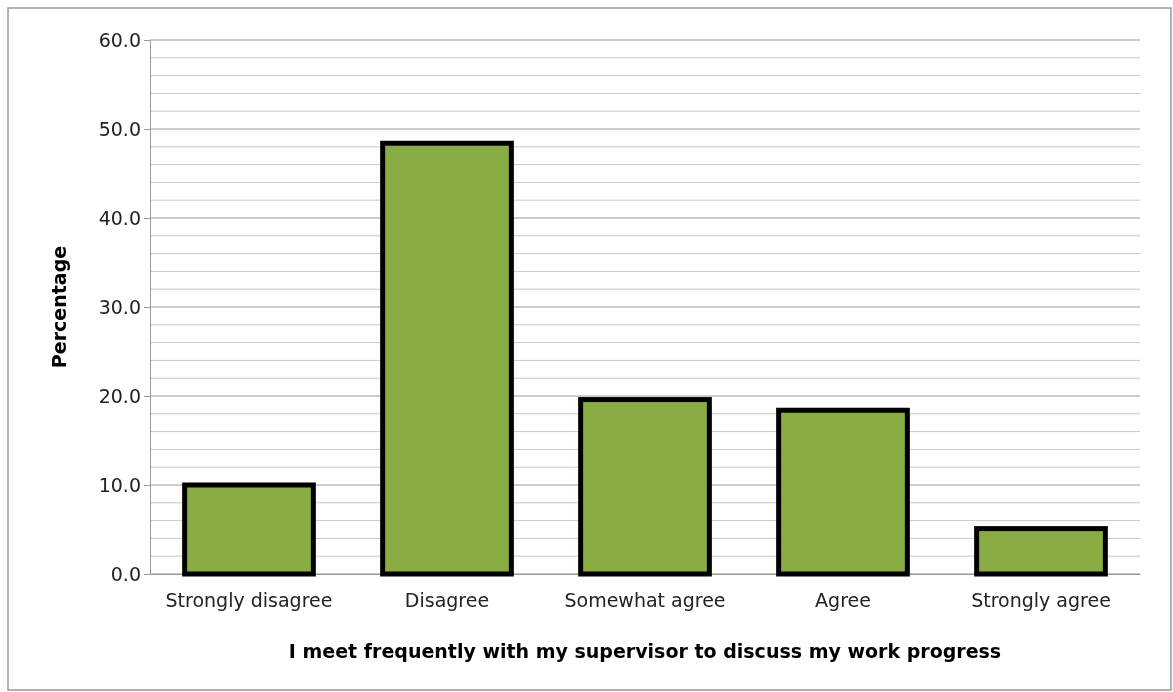 The width and height of the screenshot is (1173, 692). I want to click on y-tick-label: 40.0, so click(119, 217).